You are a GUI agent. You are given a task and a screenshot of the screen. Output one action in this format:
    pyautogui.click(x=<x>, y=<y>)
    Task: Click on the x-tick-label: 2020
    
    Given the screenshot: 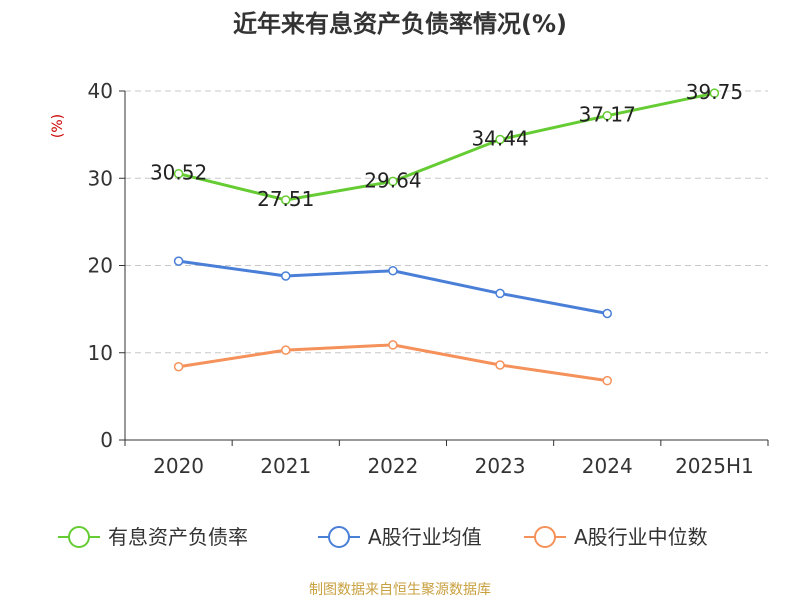 What is the action you would take?
    pyautogui.click(x=178, y=466)
    